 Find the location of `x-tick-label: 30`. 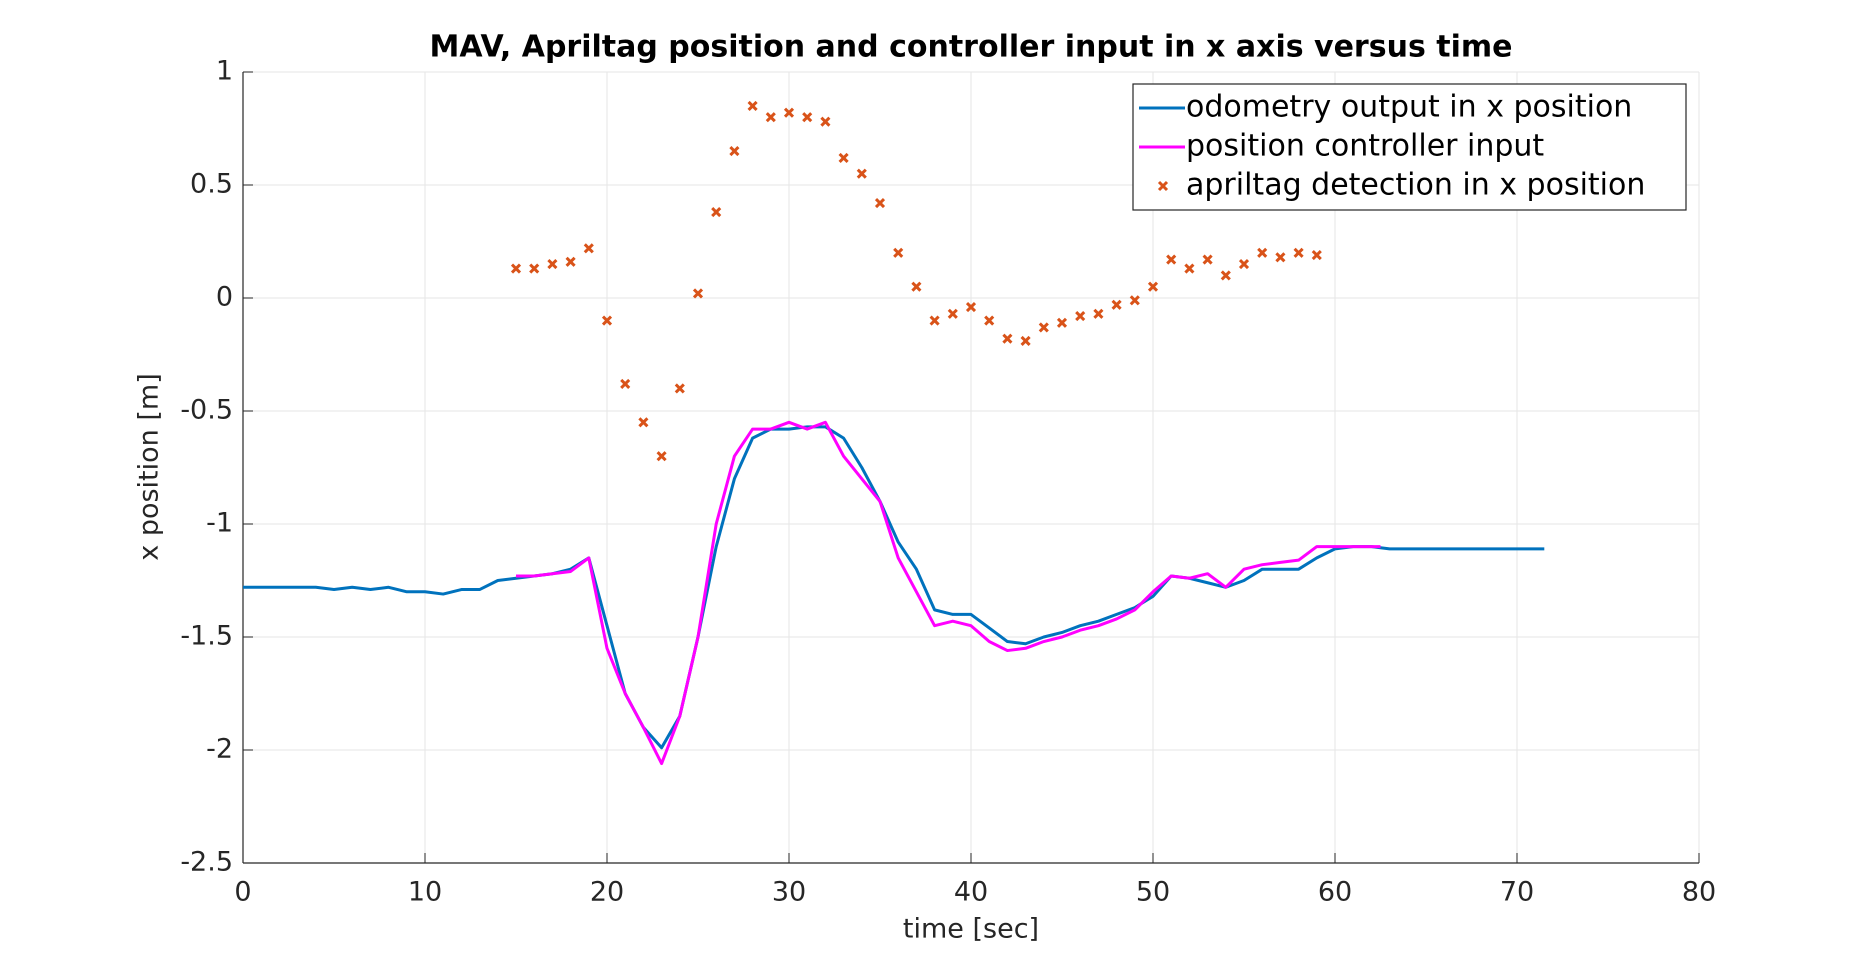

x-tick-label: 30 is located at coordinates (789, 892).